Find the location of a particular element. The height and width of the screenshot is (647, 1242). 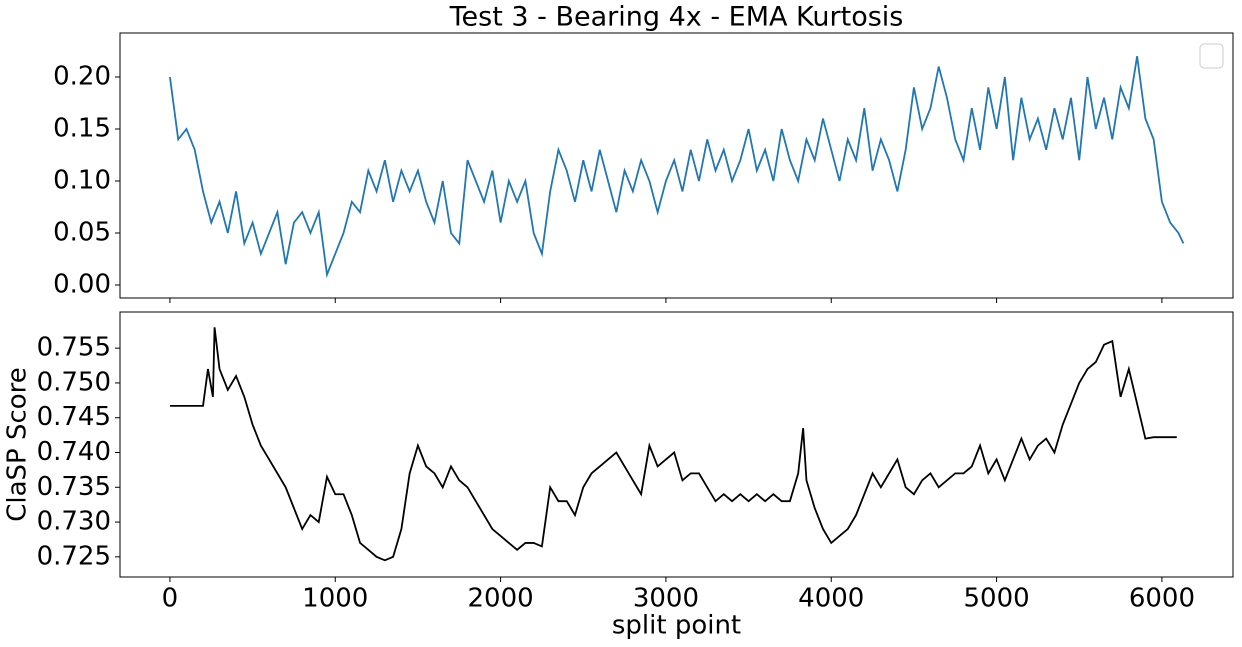

y-tick-label: 0.755 is located at coordinates (74, 348).